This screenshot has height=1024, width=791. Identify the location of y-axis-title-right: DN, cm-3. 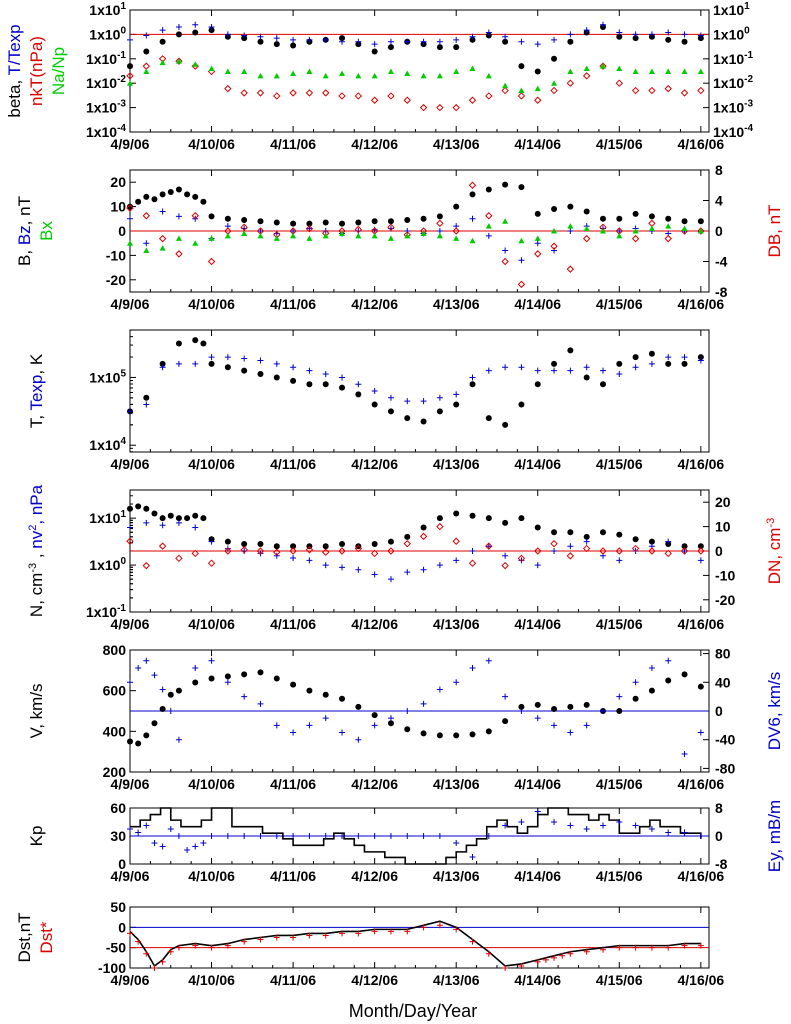
(774, 551).